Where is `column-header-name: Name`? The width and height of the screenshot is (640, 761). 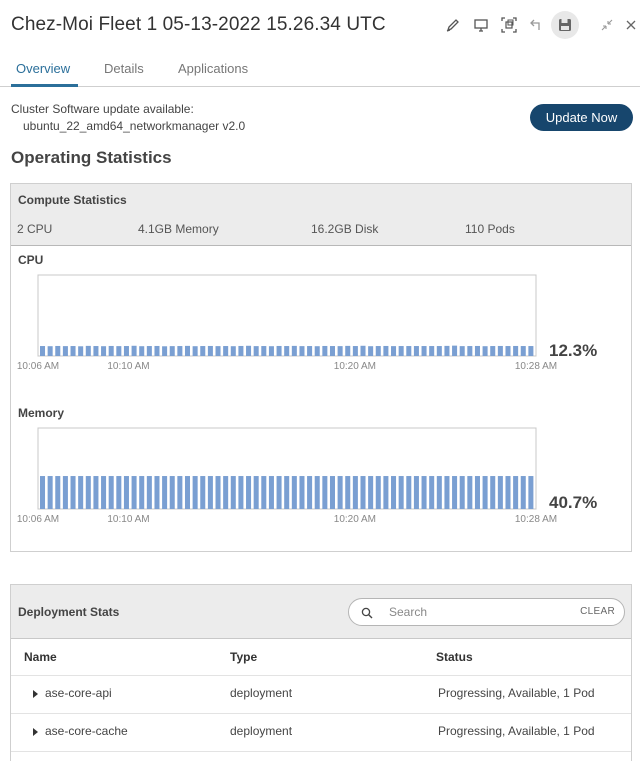
column-header-name: Name is located at coordinates (40, 657).